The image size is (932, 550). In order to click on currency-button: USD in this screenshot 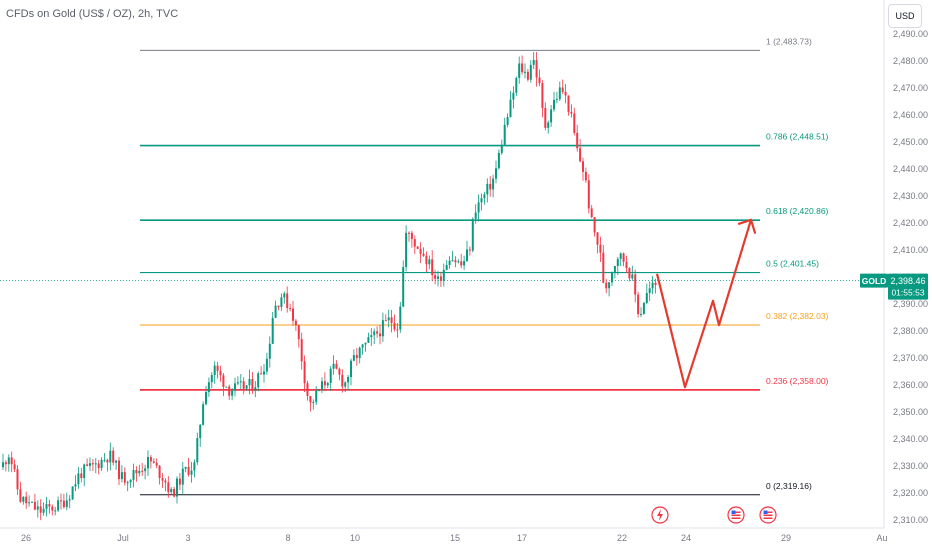, I will do `click(905, 16)`.